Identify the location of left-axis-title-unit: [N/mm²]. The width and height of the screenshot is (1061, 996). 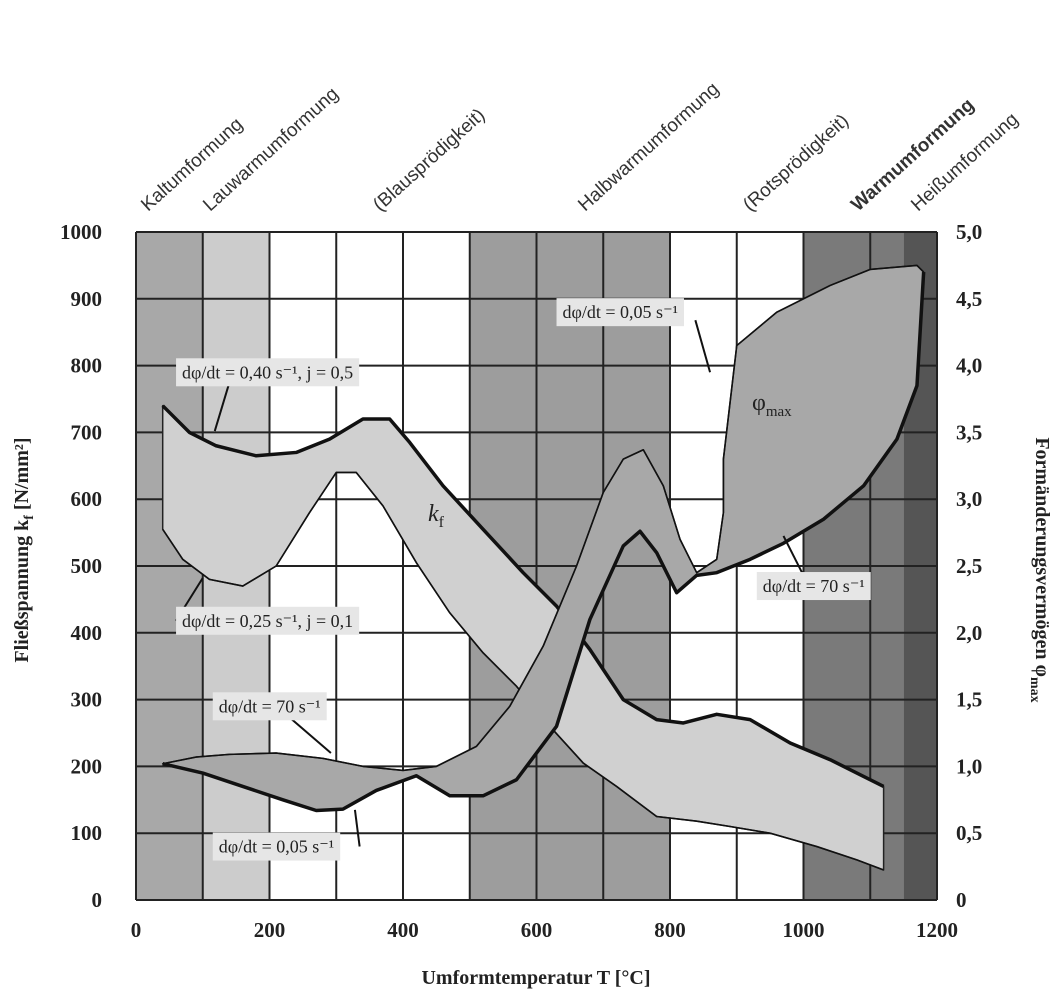
(22, 476).